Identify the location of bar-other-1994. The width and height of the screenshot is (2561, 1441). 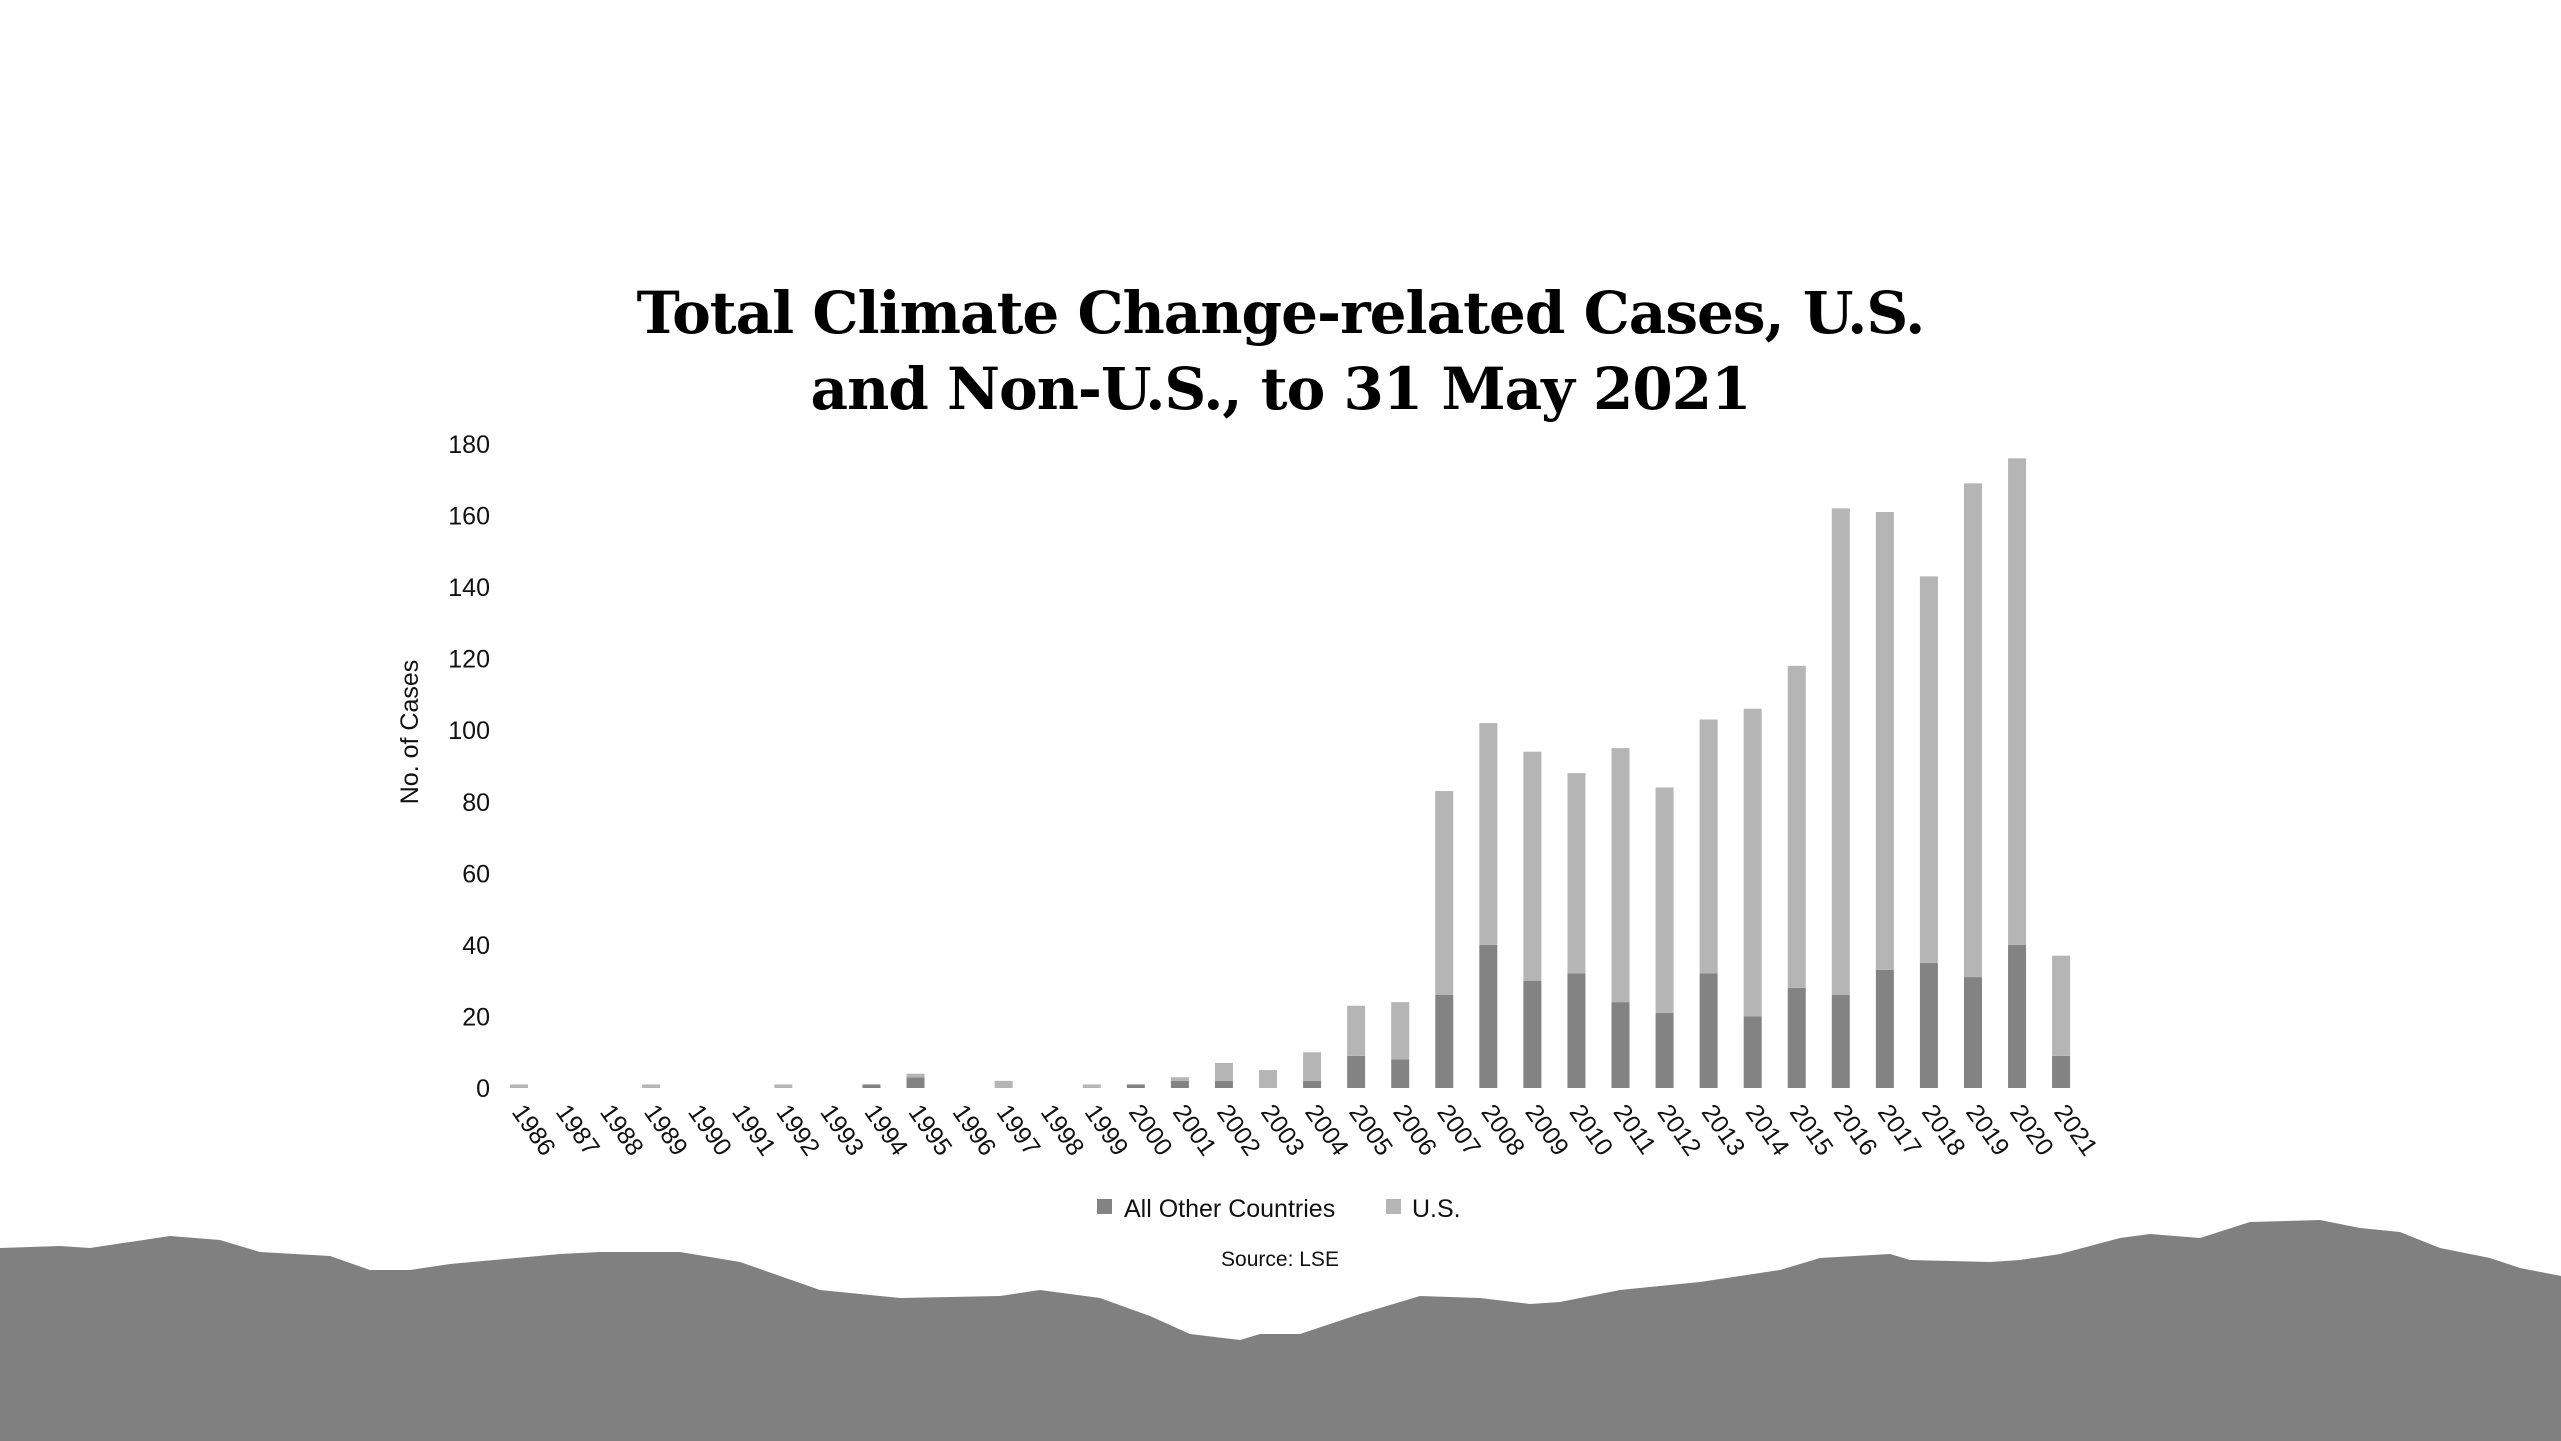
(871, 1086).